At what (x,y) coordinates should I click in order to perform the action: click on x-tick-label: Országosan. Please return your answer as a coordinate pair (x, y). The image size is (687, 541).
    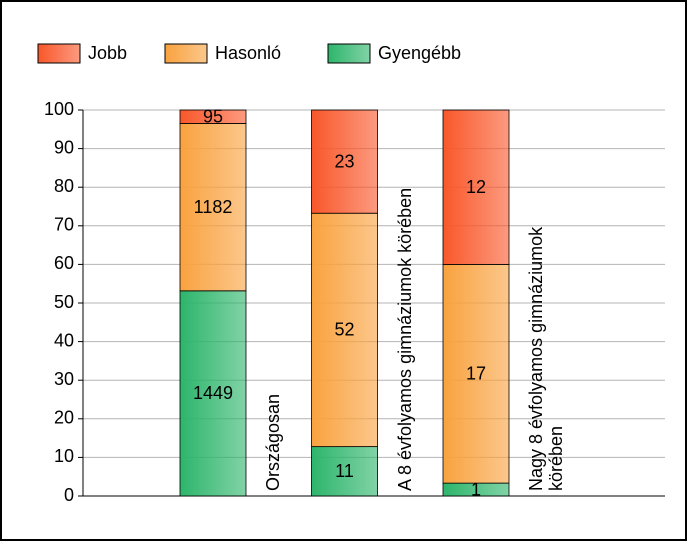
    Looking at the image, I should click on (273, 442).